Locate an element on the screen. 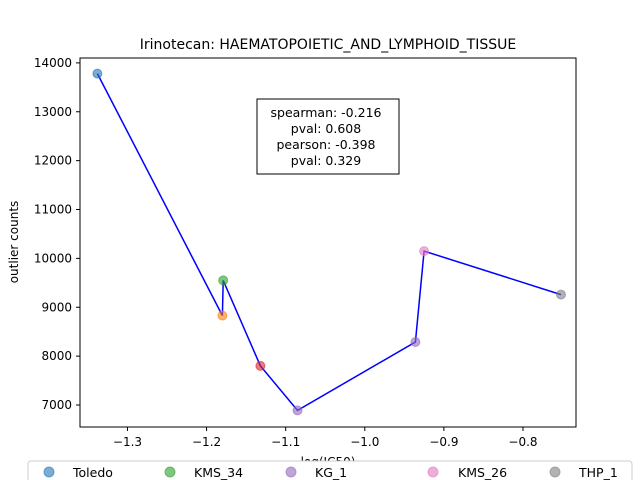 This screenshot has height=480, width=640. y-axis-label: outlier counts is located at coordinates (14, 242).